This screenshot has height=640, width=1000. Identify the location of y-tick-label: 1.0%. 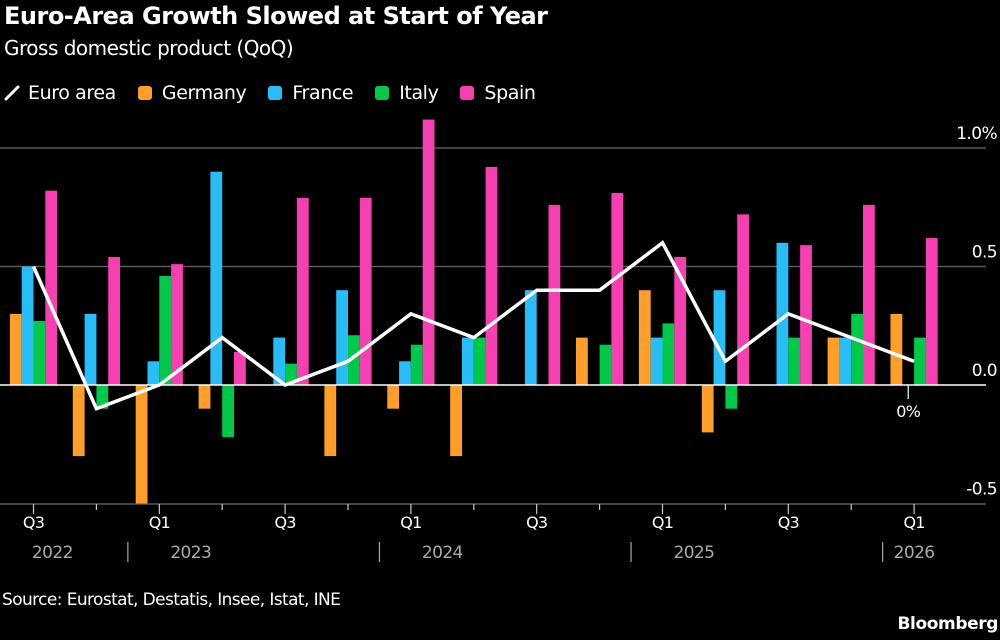
(976, 134).